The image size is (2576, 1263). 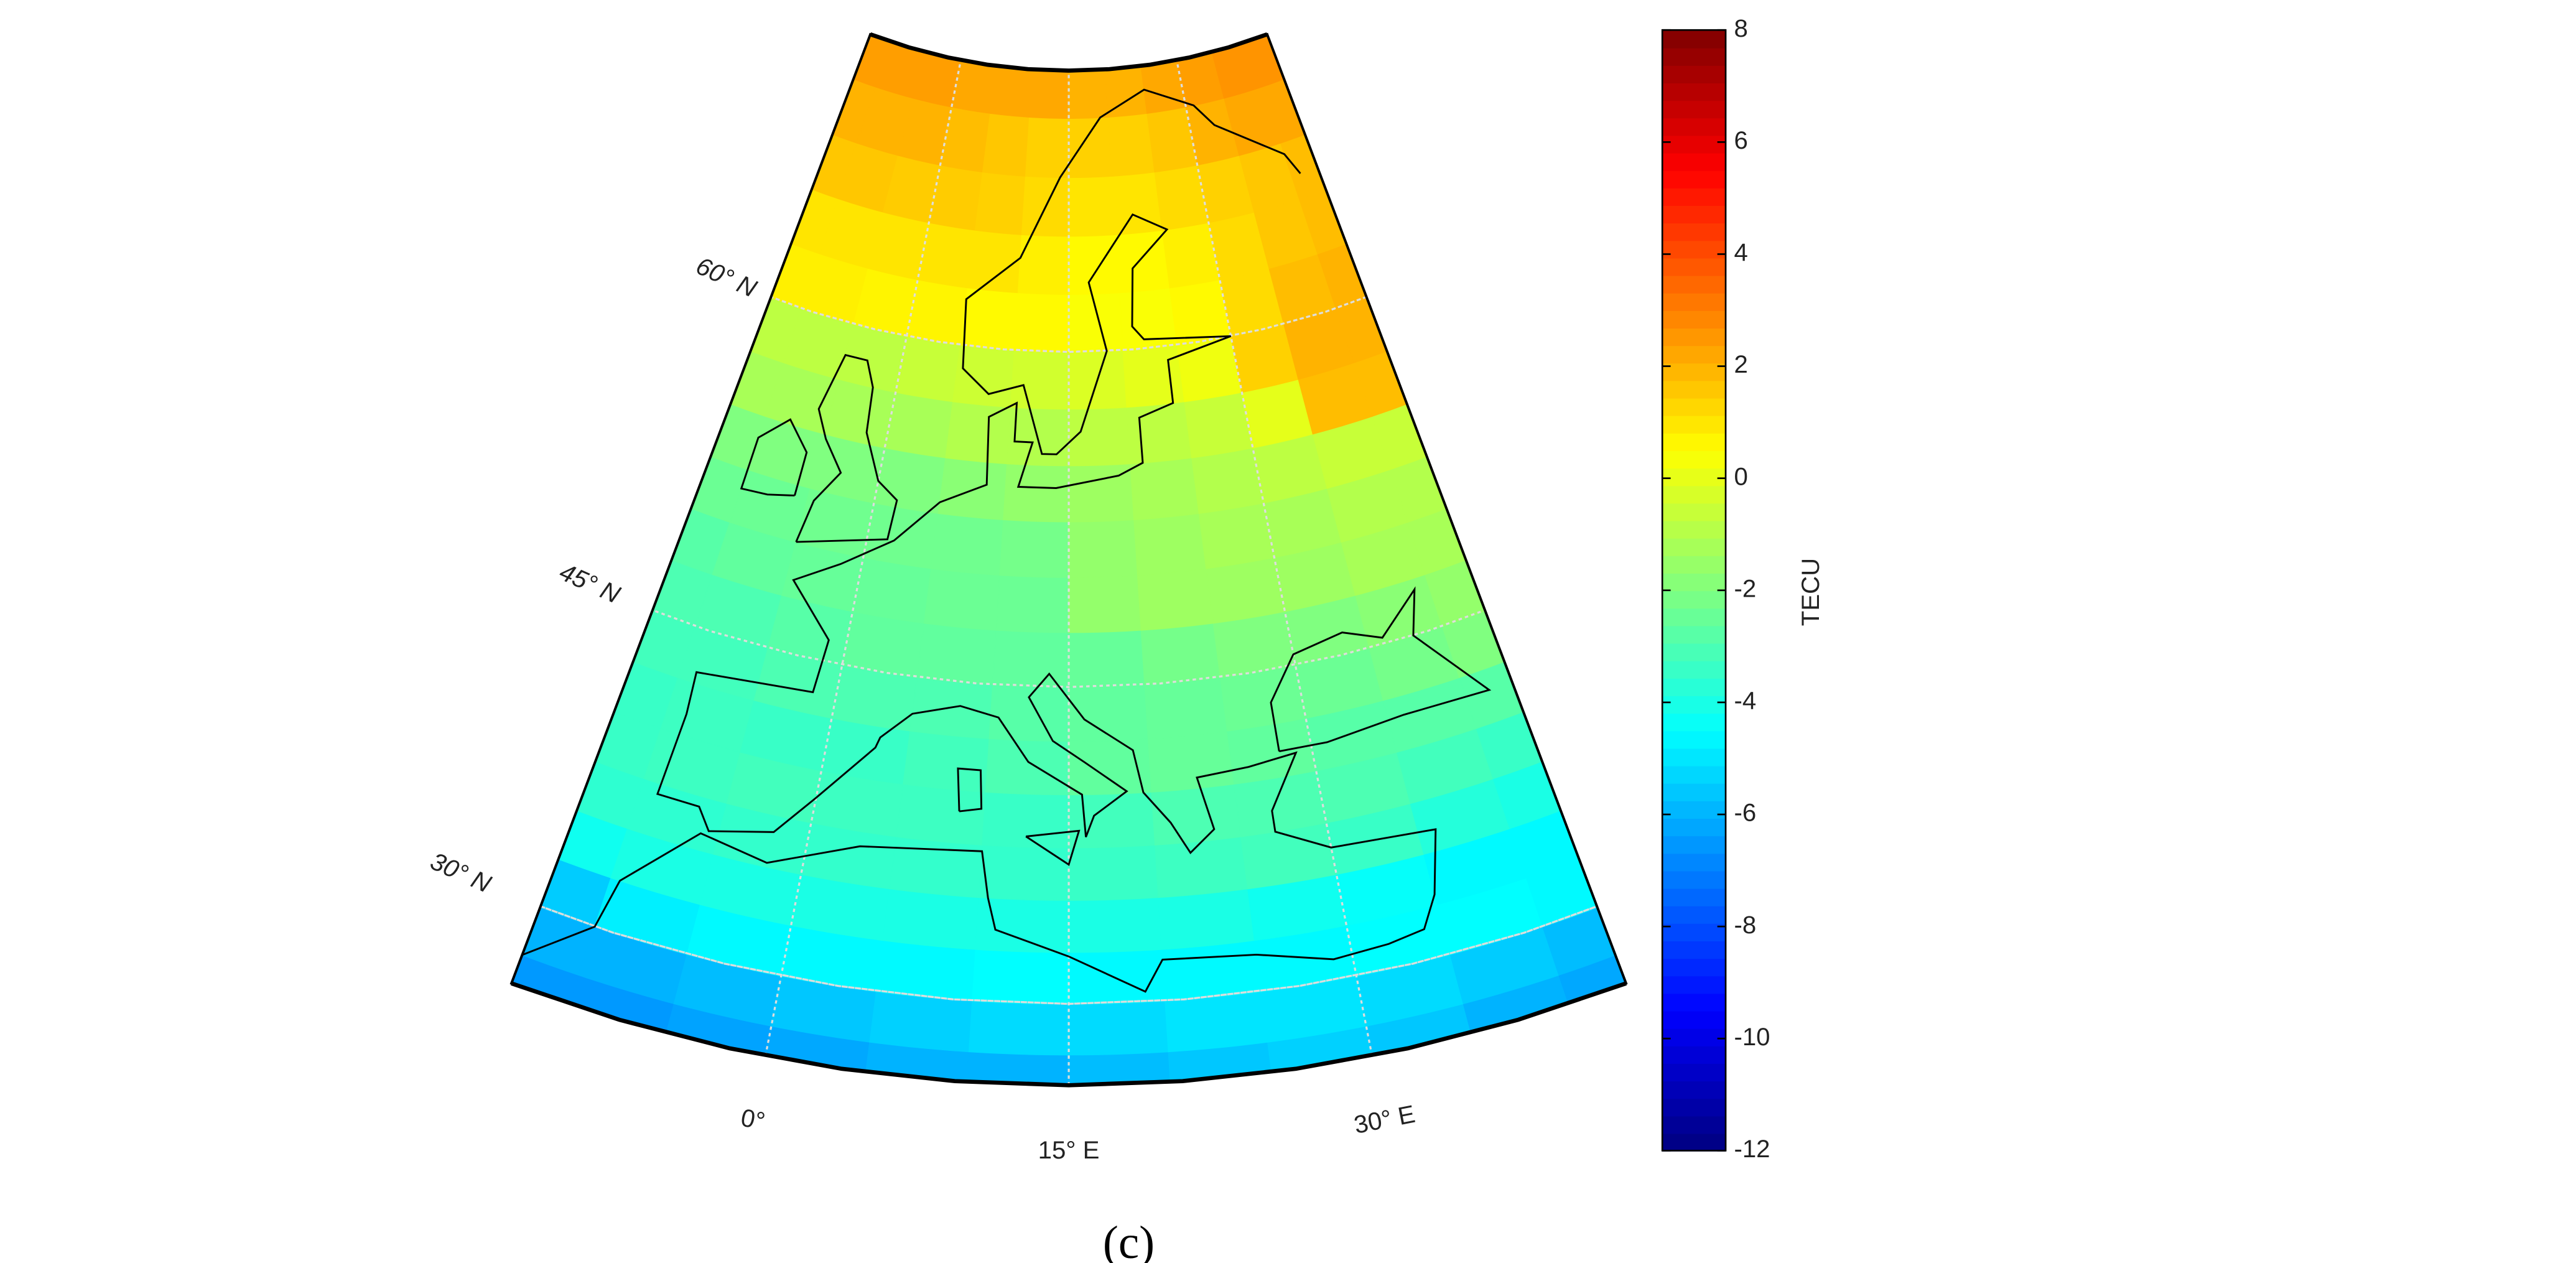 I want to click on colorbar-tick-label: -12, so click(x=1752, y=1149).